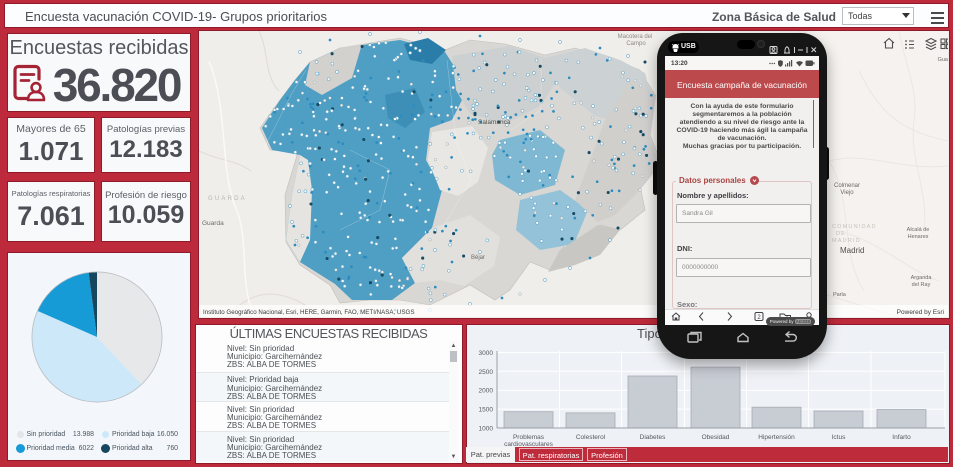 This screenshot has width=953, height=467. Describe the element at coordinates (846, 241) in the screenshot. I see `svg-text: MADRID` at that location.